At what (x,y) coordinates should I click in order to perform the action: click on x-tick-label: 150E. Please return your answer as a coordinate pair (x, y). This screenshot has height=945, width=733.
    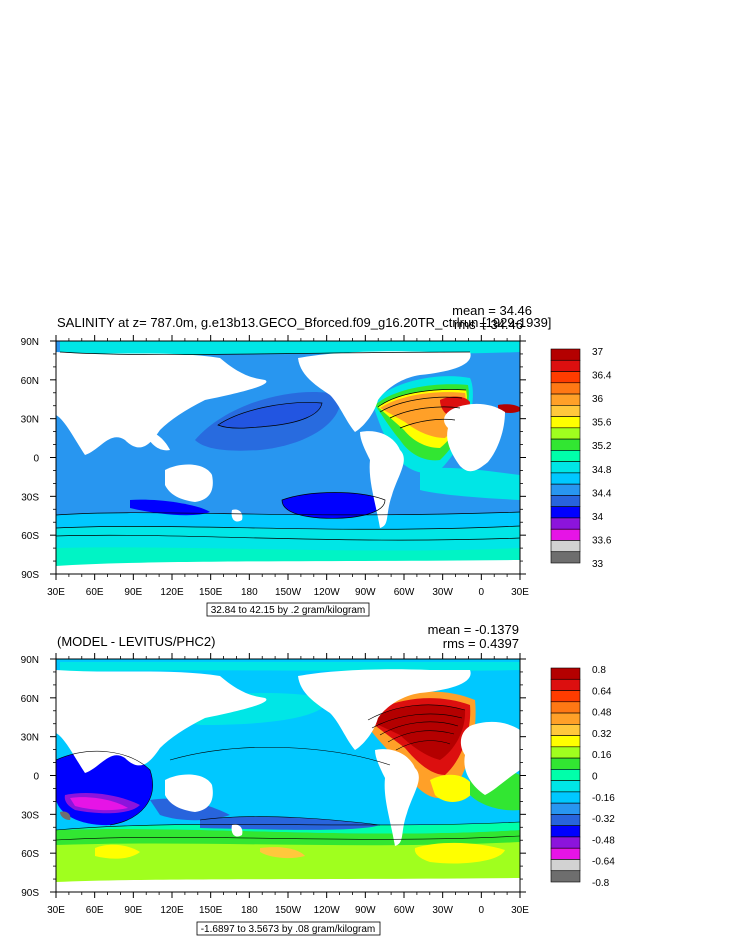
    Looking at the image, I should click on (211, 592).